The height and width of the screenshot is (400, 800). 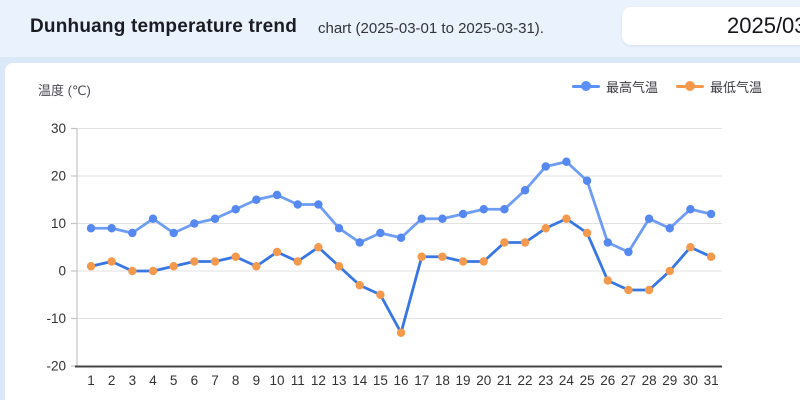 I want to click on x-tick-label: 31, so click(x=711, y=380).